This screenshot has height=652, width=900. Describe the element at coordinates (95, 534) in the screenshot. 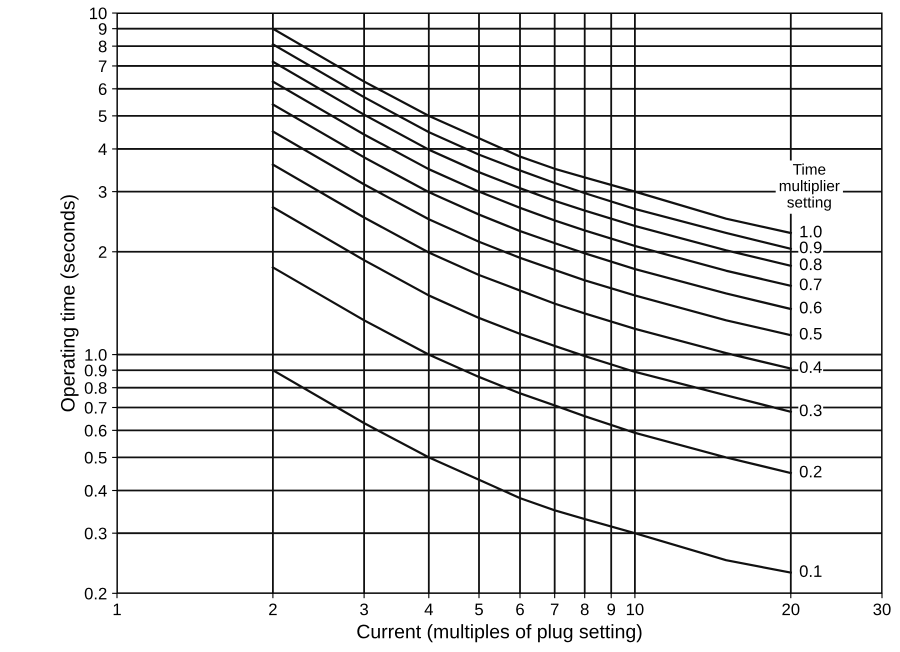

I see `y-tick-label: 0.3` at that location.